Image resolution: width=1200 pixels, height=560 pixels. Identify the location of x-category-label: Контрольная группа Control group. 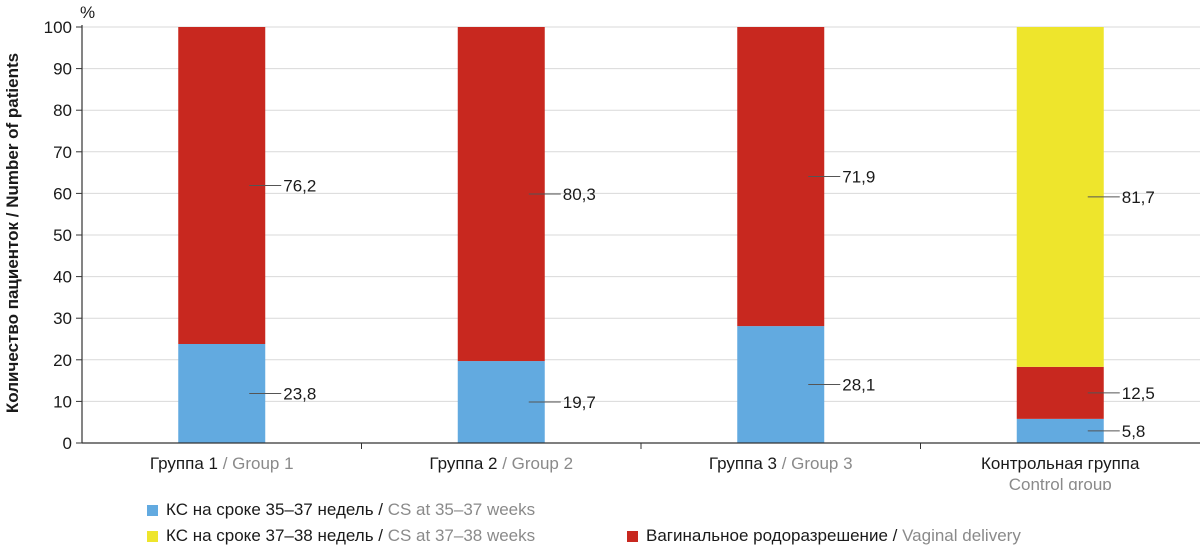
(1060, 472).